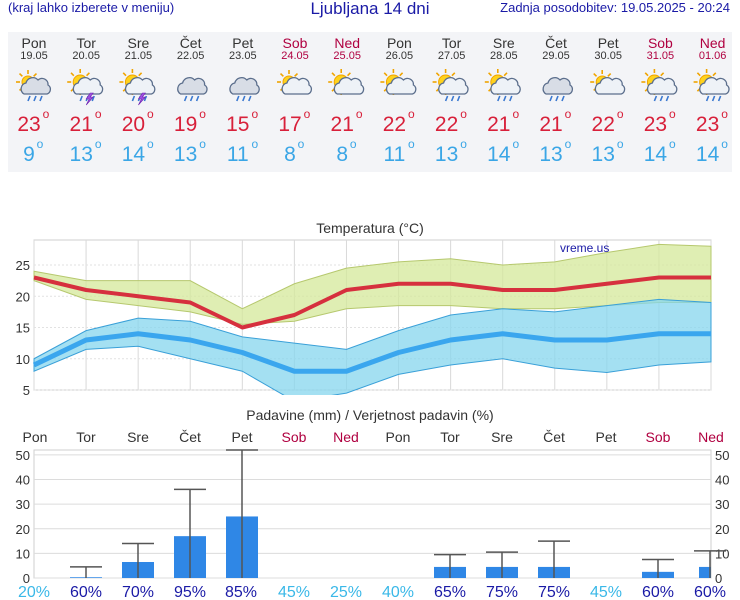  I want to click on precipitation-probability: 65%, so click(450, 592).